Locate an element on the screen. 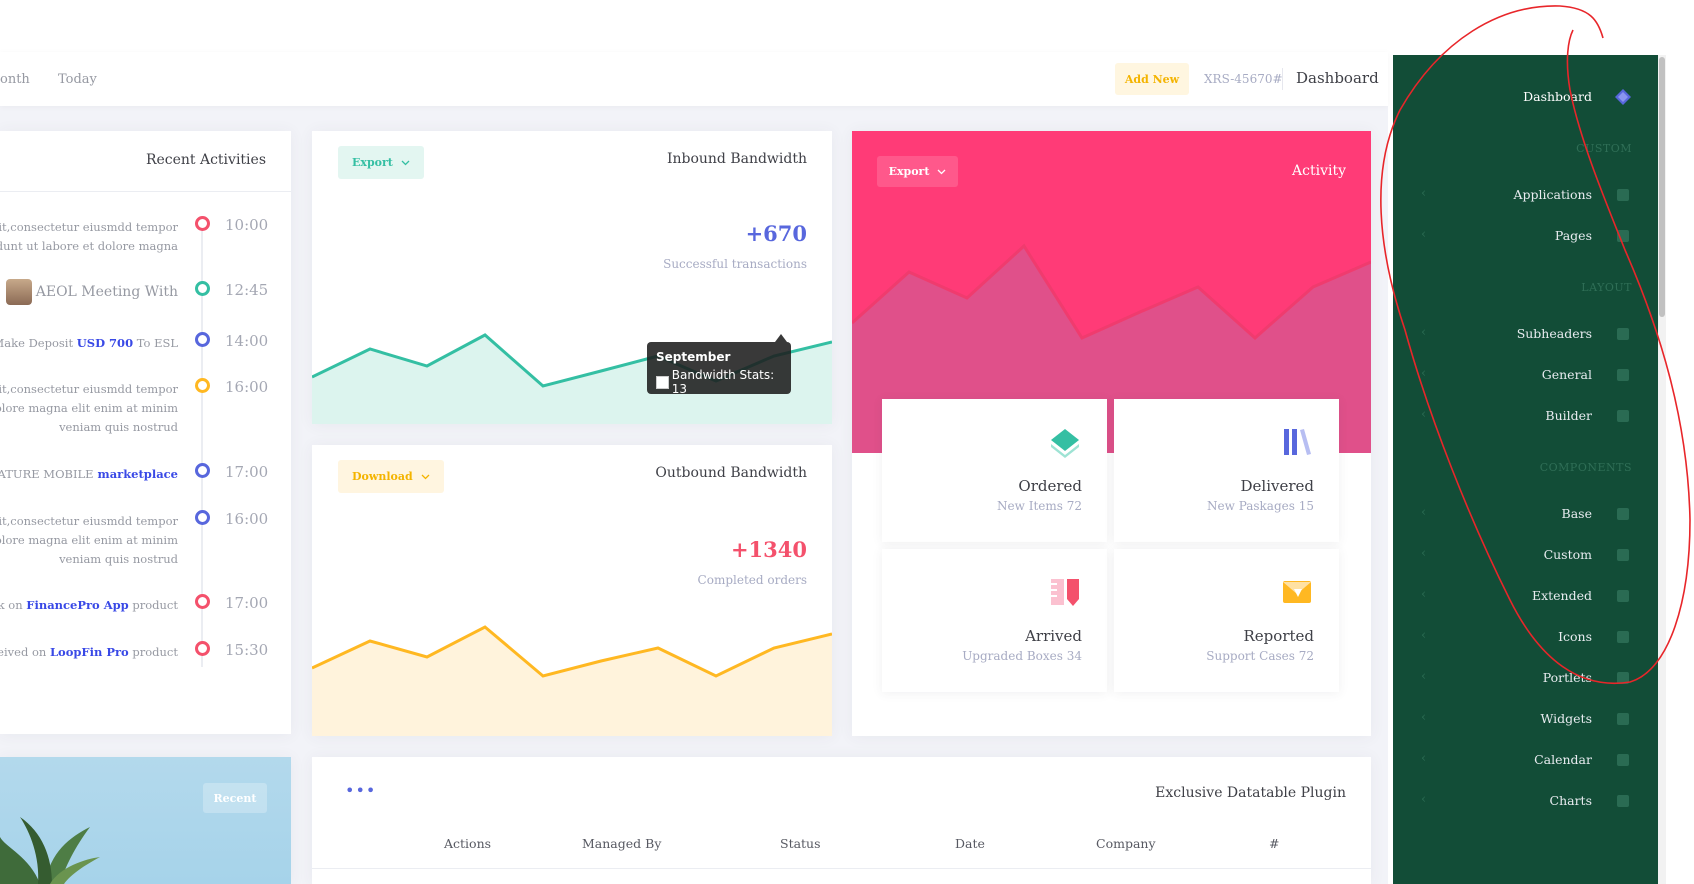 The height and width of the screenshot is (884, 1694). column-header-id: # is located at coordinates (1274, 843).